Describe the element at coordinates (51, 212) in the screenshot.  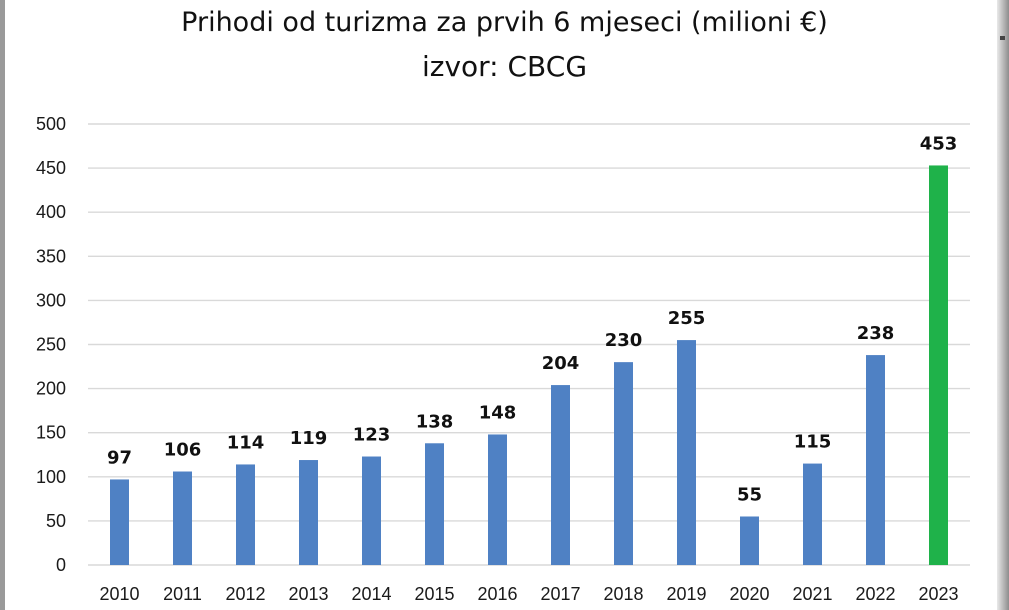
I see `y-tick-label: 400` at that location.